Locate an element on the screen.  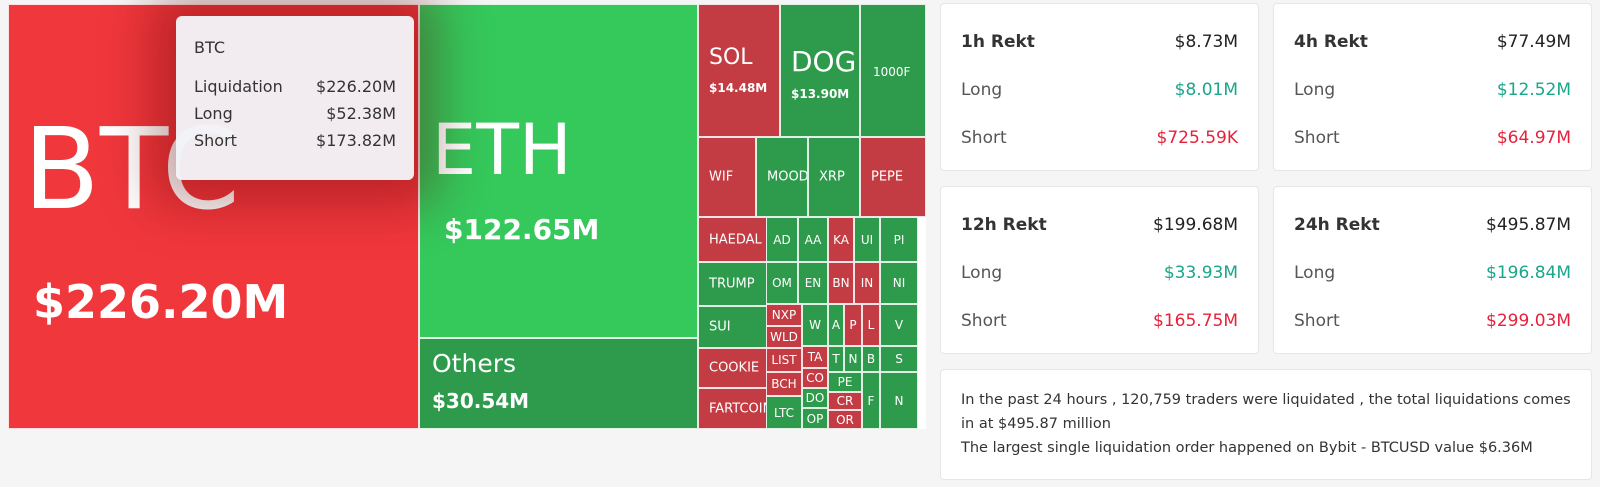
tile-doge: DOGE $13.90M is located at coordinates (820, 70).